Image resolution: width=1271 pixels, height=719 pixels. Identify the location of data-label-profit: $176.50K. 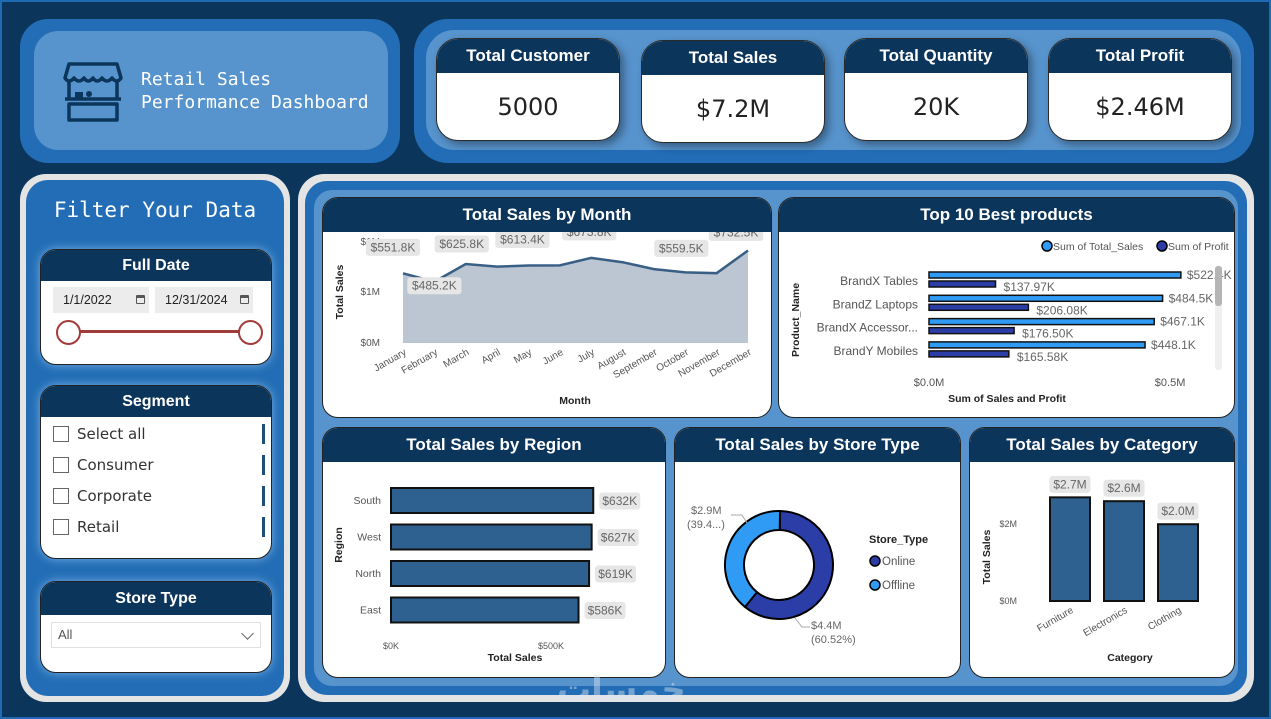
(1047, 334).